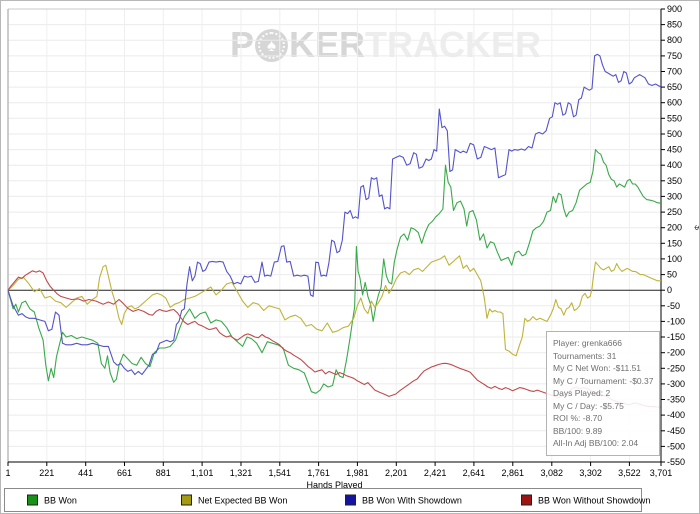 The width and height of the screenshot is (700, 514). Describe the element at coordinates (474, 473) in the screenshot. I see `x-tick-label: 2,641` at that location.